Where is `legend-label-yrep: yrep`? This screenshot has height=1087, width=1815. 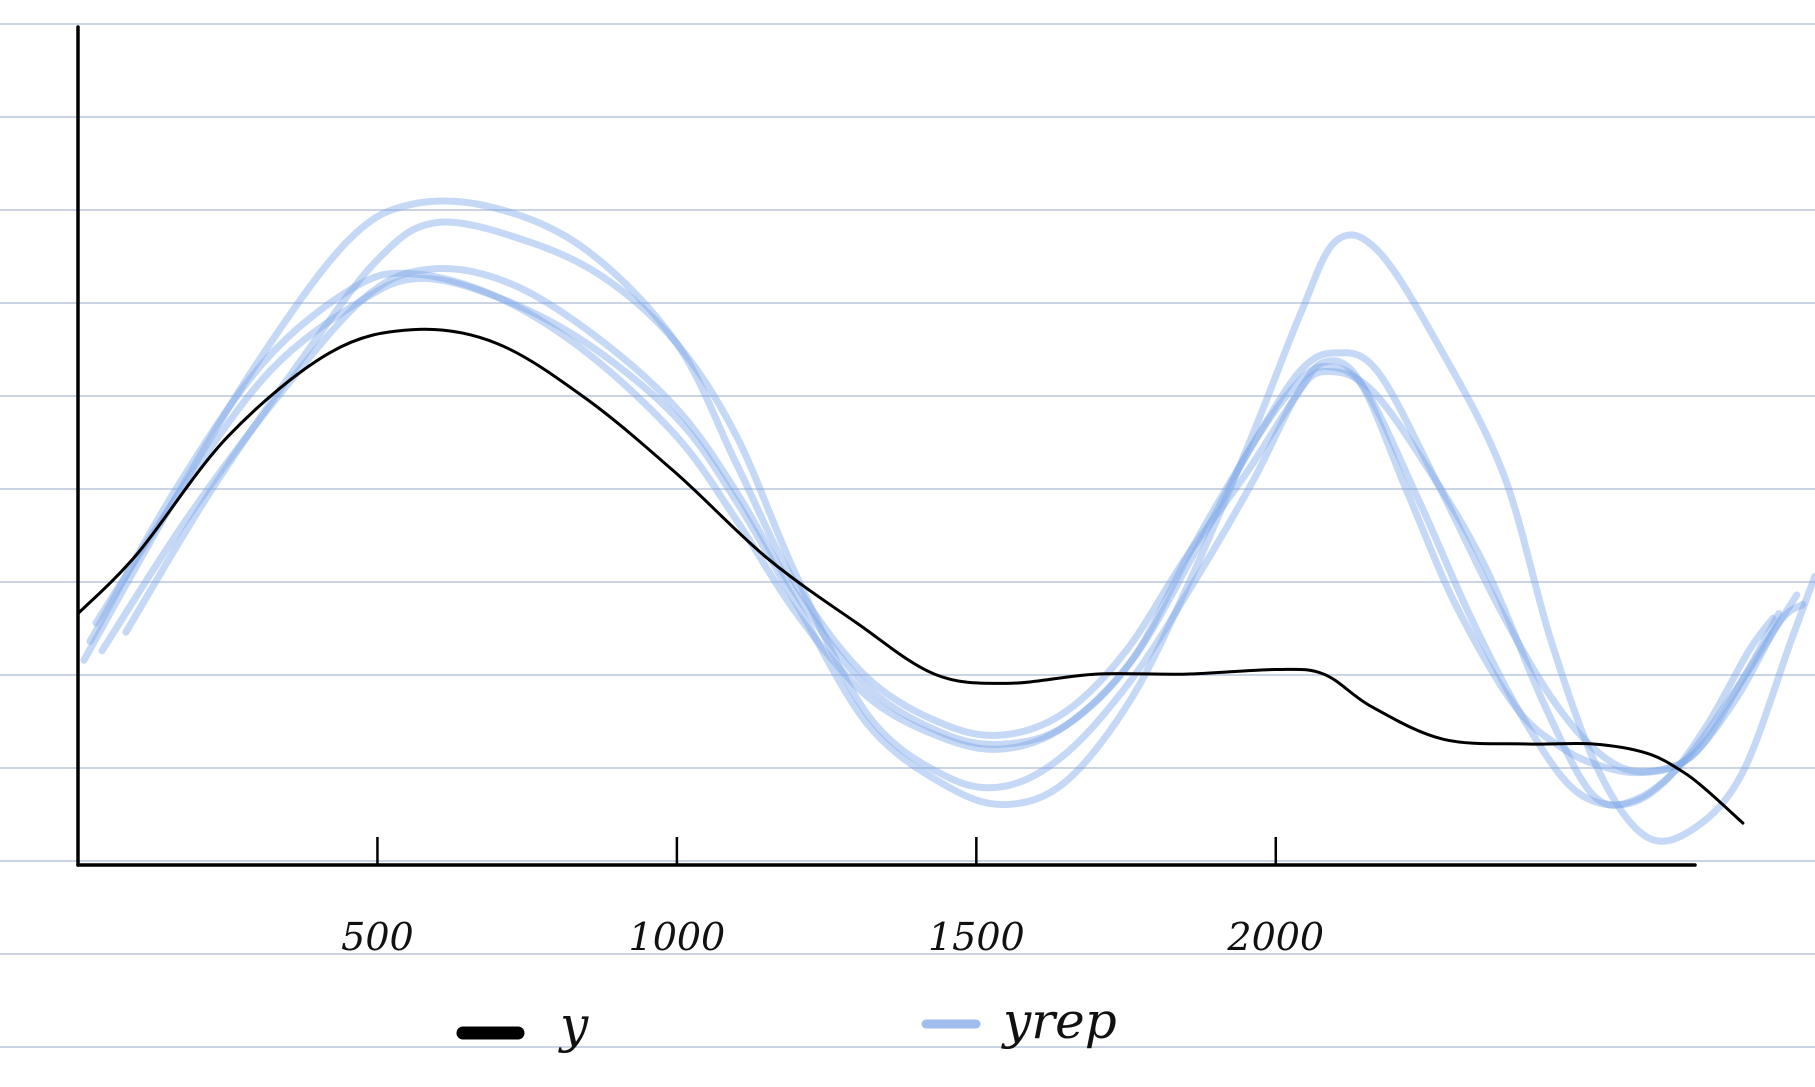 legend-label-yrep: yrep is located at coordinates (1059, 1021).